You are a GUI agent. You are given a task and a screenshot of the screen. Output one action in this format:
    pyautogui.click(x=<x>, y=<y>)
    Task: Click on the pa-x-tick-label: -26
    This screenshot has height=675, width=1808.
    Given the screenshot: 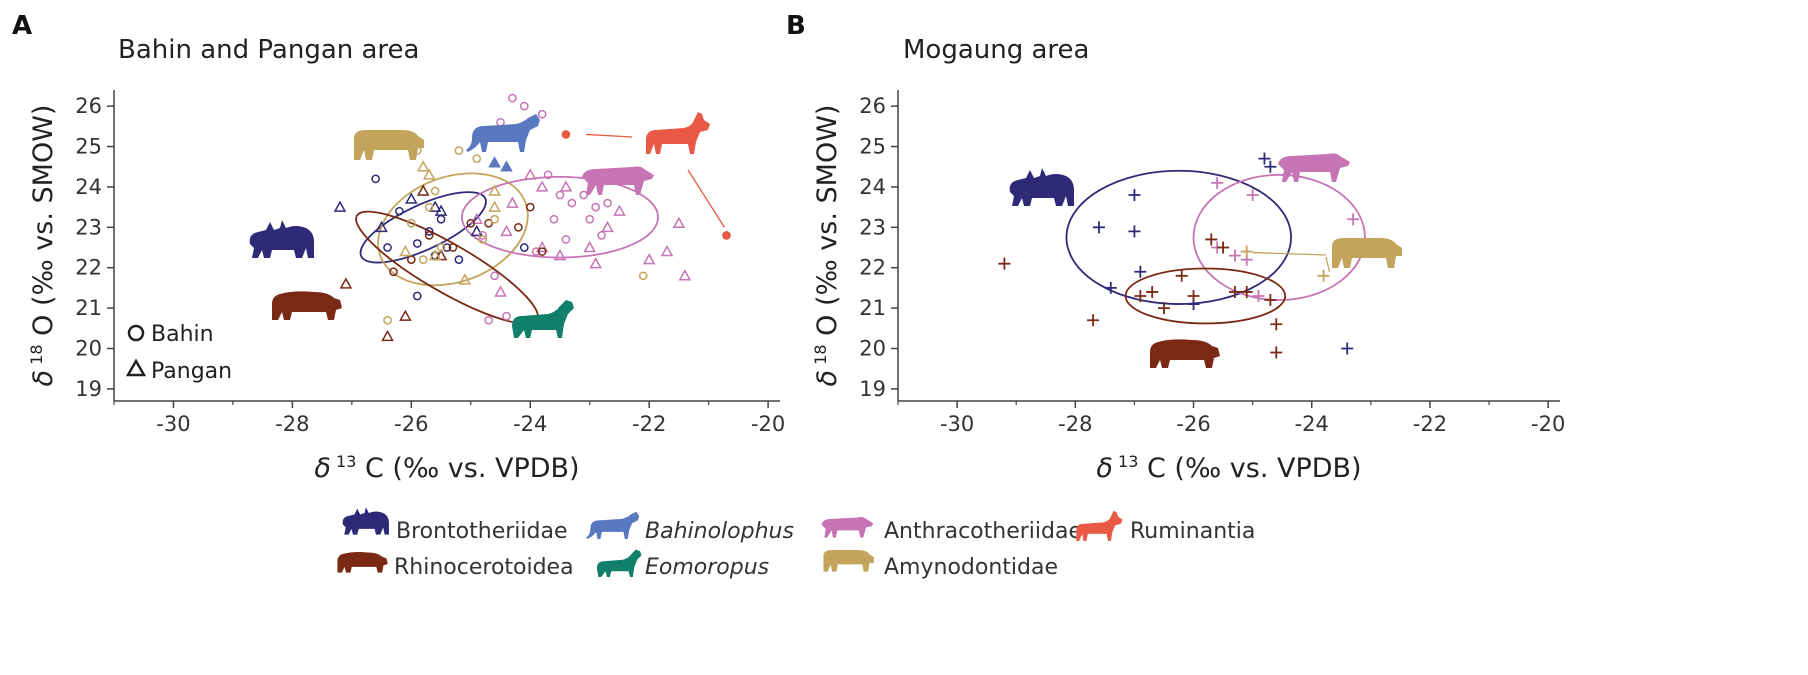 What is the action you would take?
    pyautogui.click(x=411, y=424)
    